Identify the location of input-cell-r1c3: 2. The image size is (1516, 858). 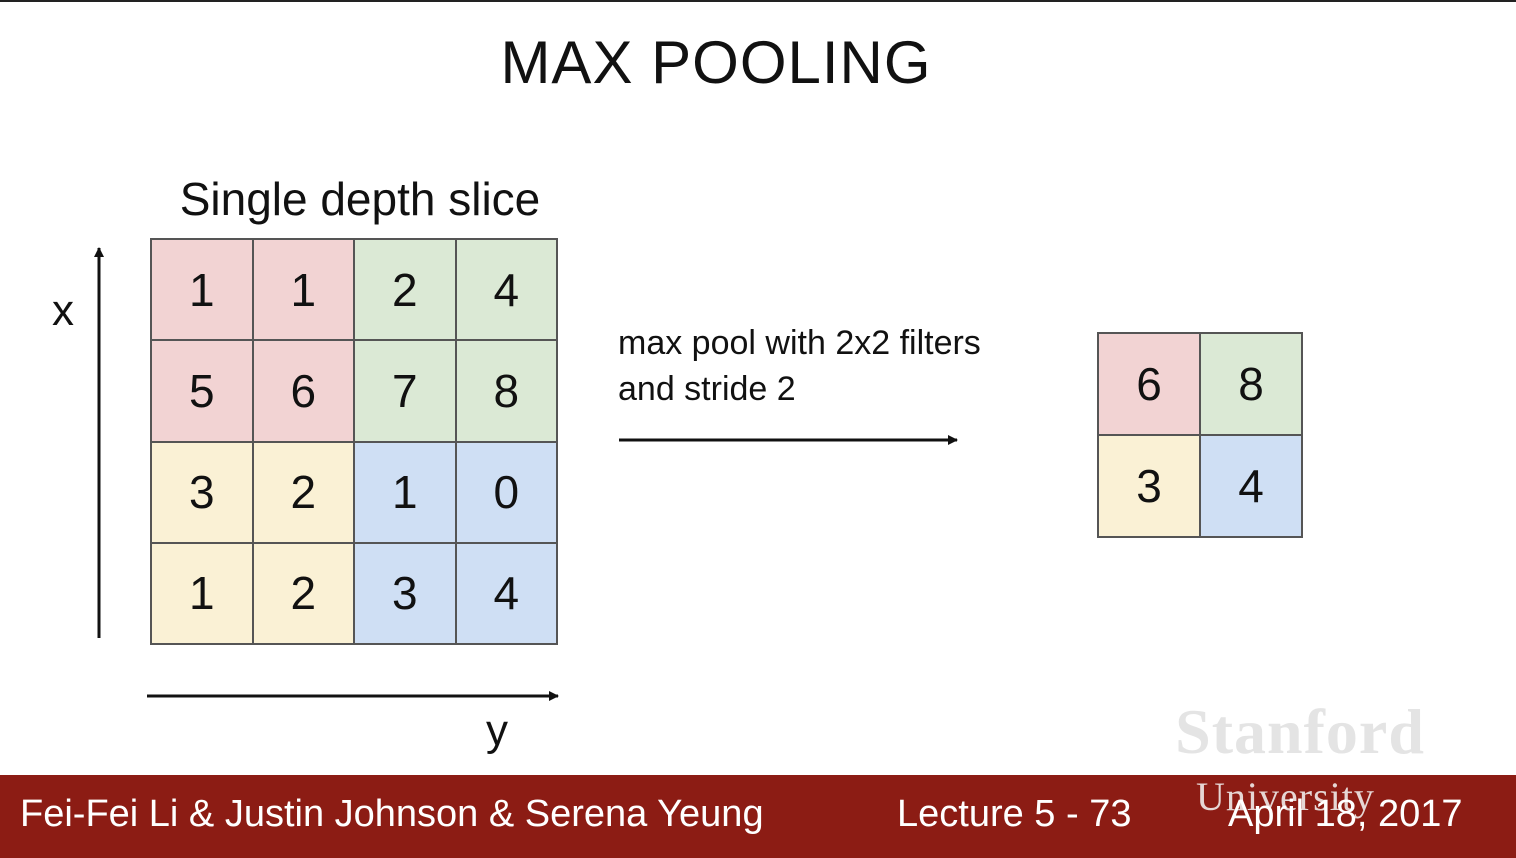
(405, 290).